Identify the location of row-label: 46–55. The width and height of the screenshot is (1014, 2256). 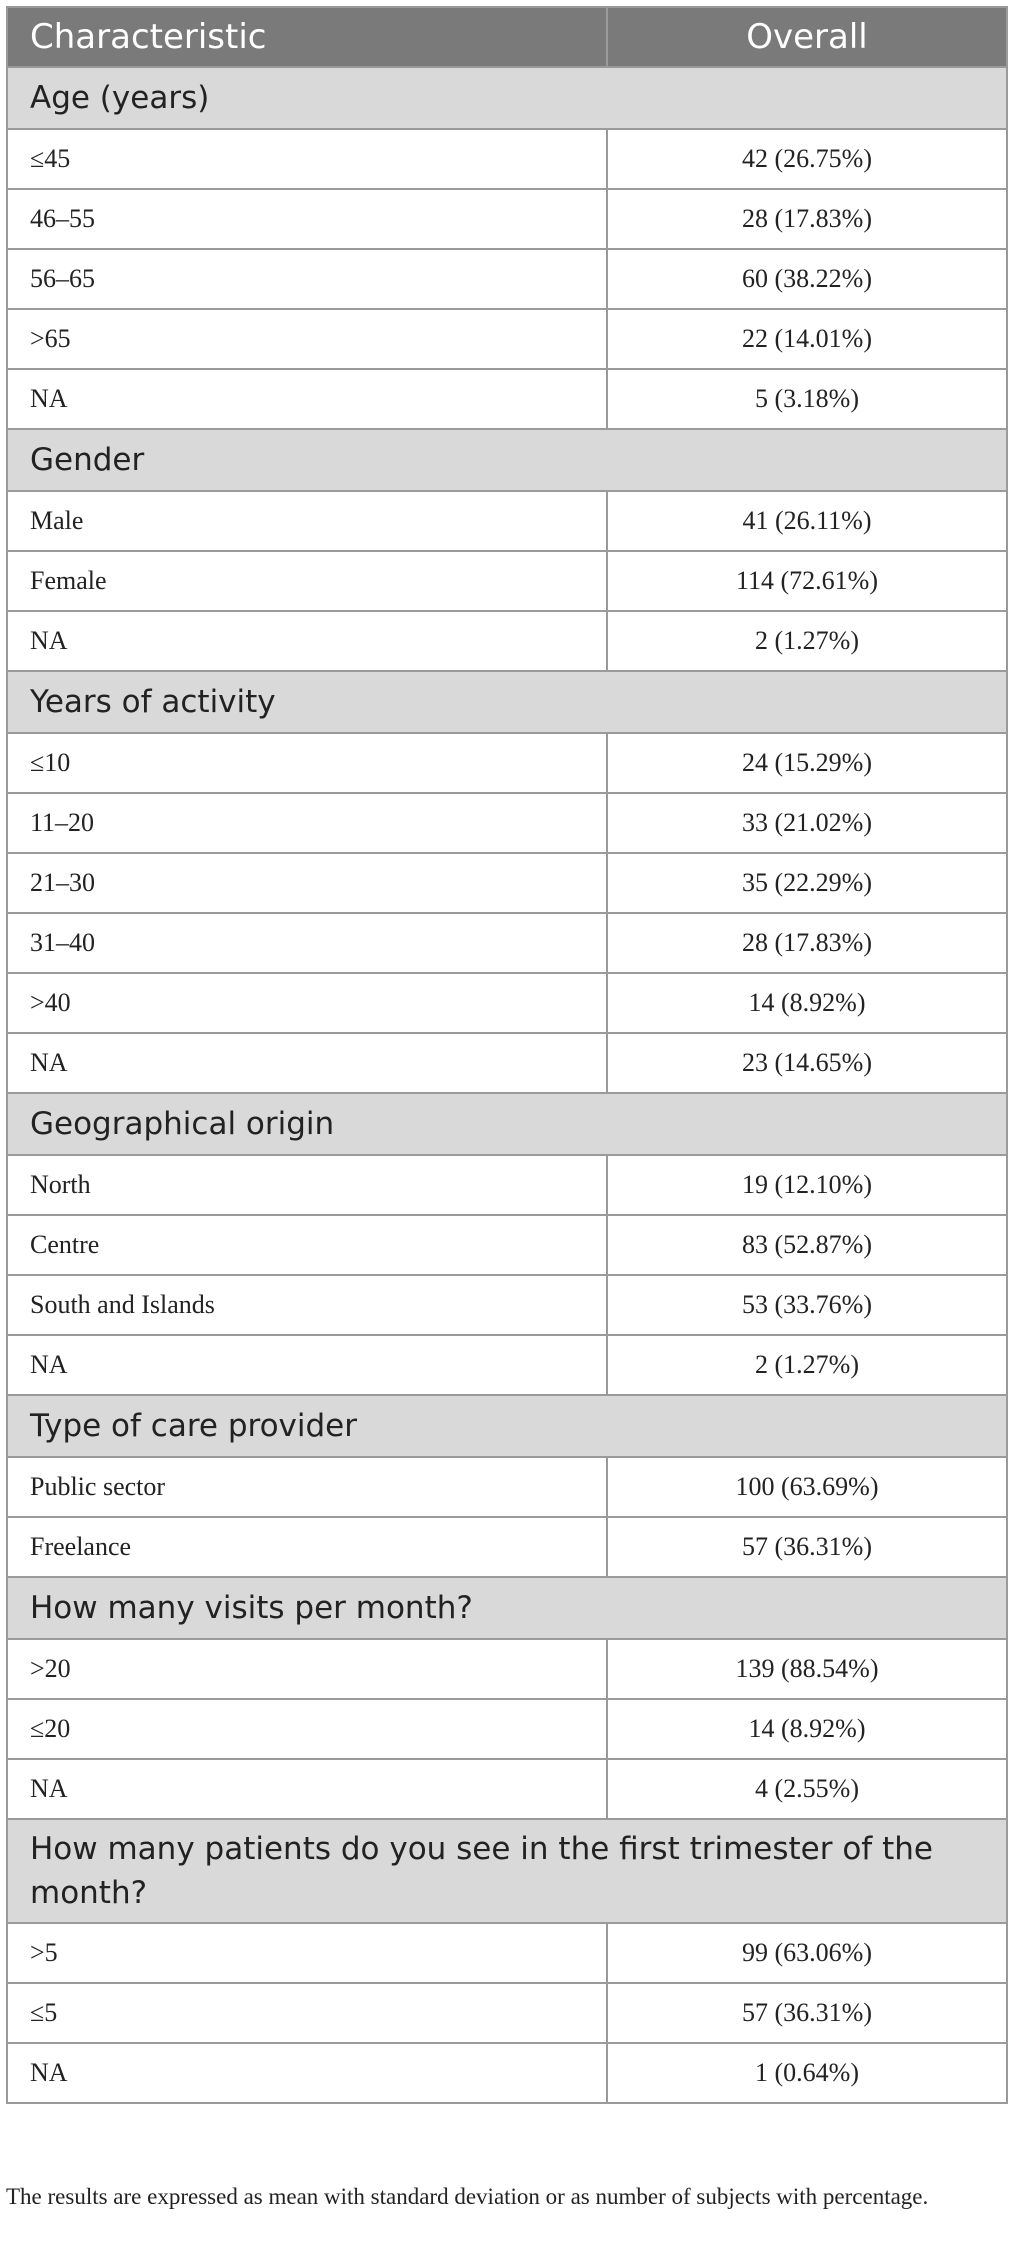
(307, 219).